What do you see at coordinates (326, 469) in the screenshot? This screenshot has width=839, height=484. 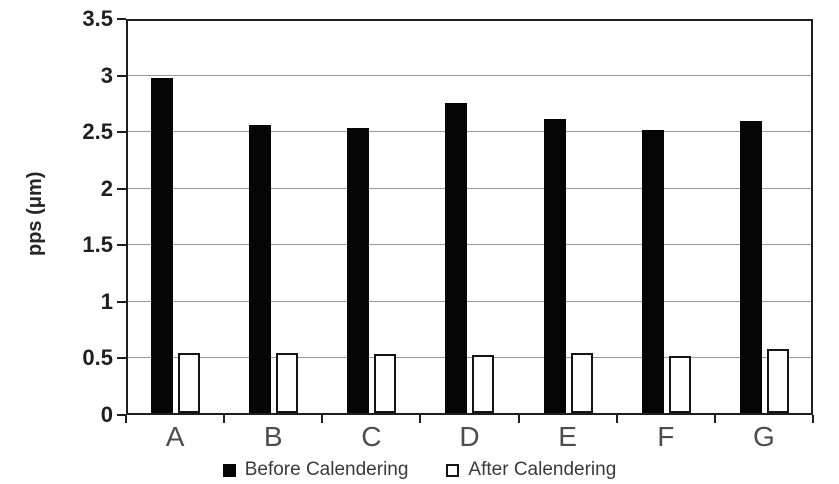 I see `legend-label-before: Before Calendering` at bounding box center [326, 469].